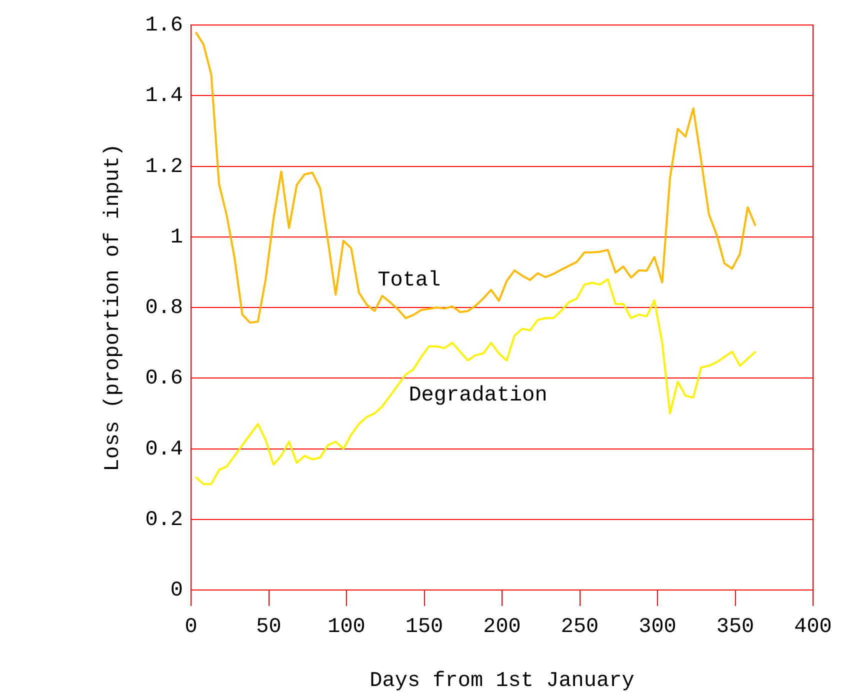 Image resolution: width=848 pixels, height=693 pixels. Describe the element at coordinates (424, 628) in the screenshot. I see `x-tick-label: 150` at that location.